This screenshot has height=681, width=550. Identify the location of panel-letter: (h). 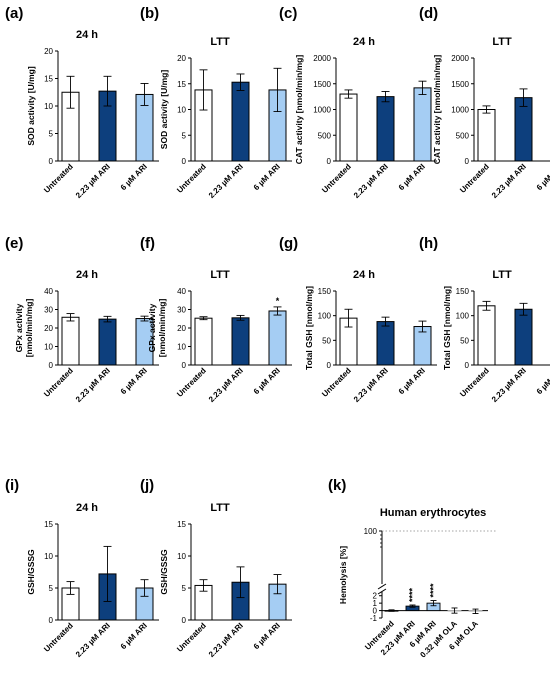
(428, 243).